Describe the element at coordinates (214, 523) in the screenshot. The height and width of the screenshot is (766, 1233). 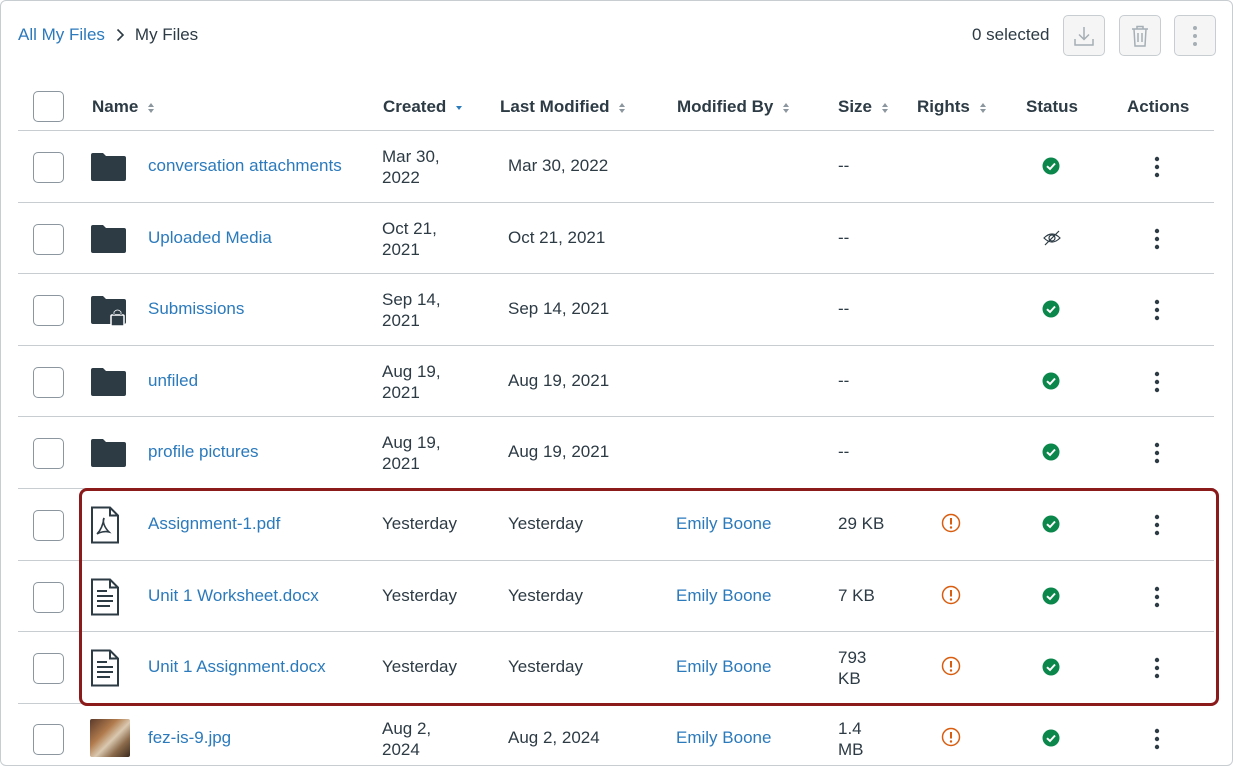
I see `file-name-link: Assignment-1.pdf` at that location.